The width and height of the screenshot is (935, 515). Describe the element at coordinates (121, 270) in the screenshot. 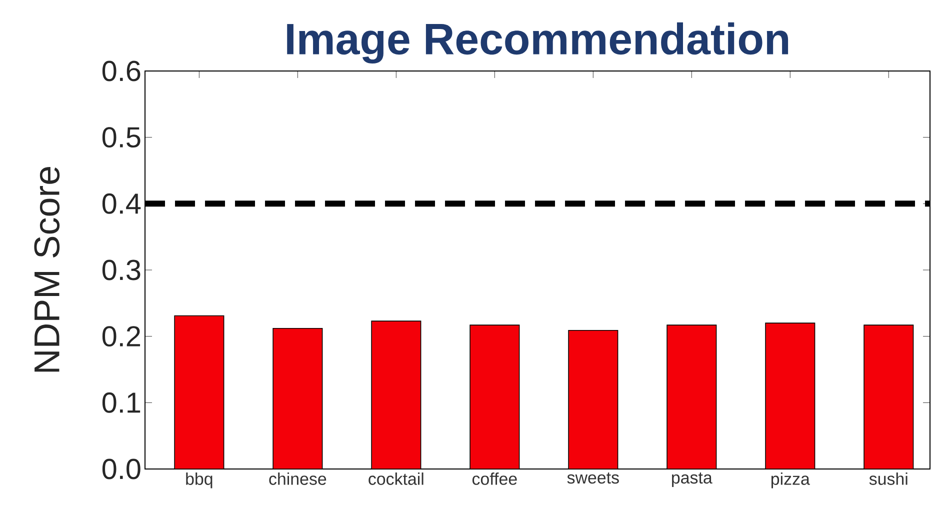

I see `y-tick-label: 0.3` at that location.